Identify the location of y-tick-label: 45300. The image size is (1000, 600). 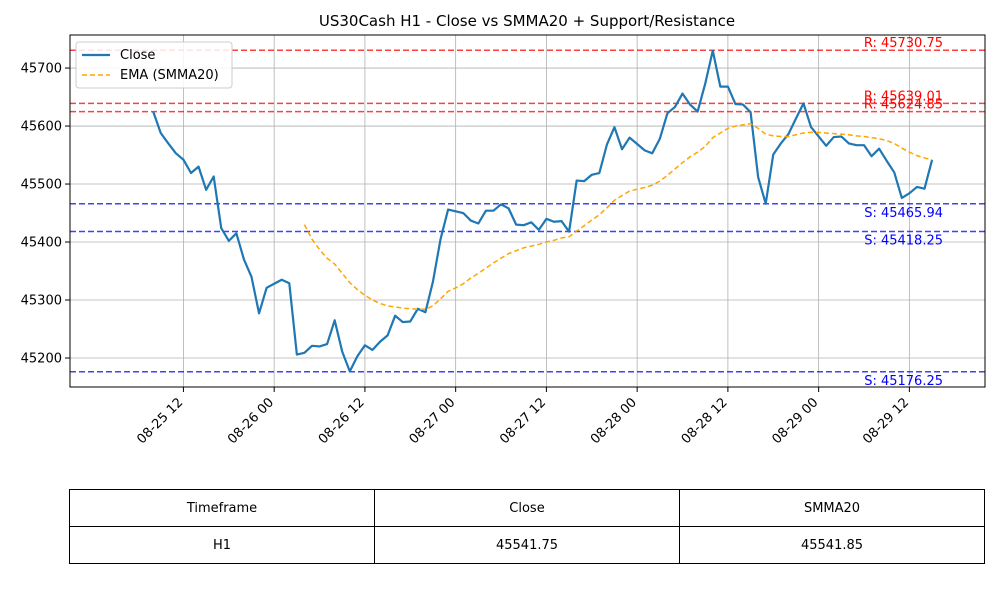
(41, 301).